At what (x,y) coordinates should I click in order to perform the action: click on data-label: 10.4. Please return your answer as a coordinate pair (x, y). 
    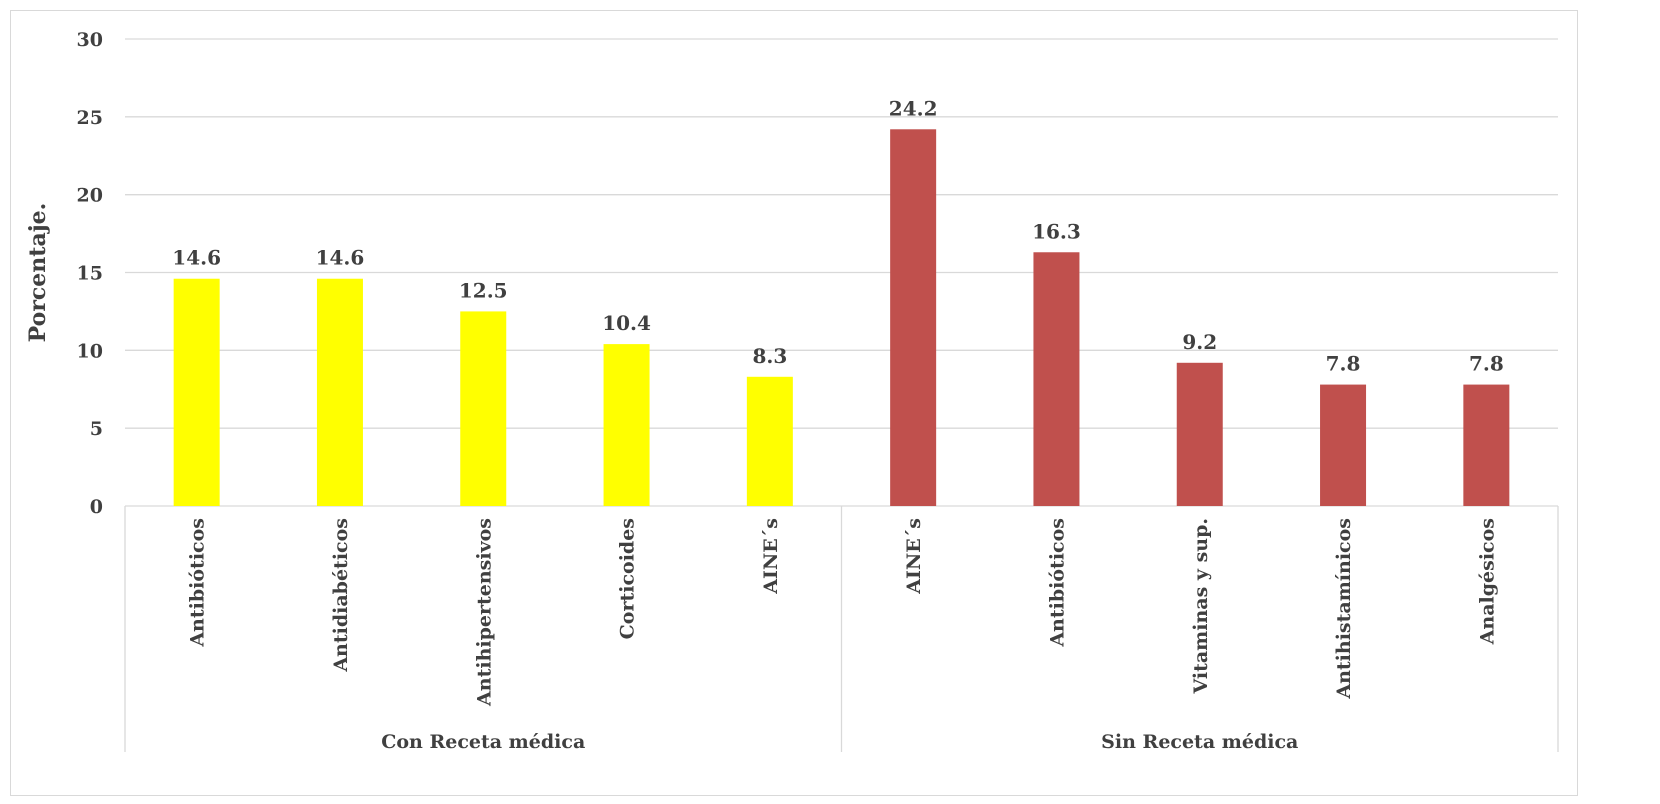
    Looking at the image, I should click on (626, 323).